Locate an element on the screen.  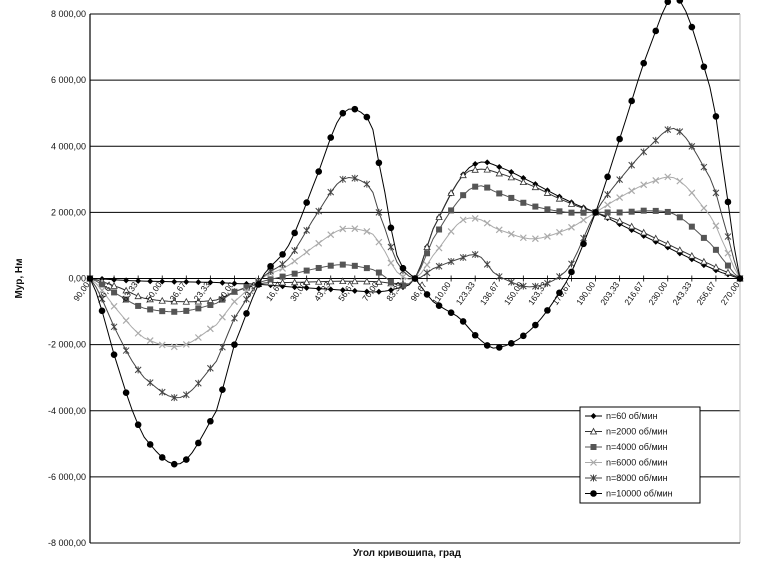
legend-label-5: n=10000 об/мин is located at coordinates (639, 494).